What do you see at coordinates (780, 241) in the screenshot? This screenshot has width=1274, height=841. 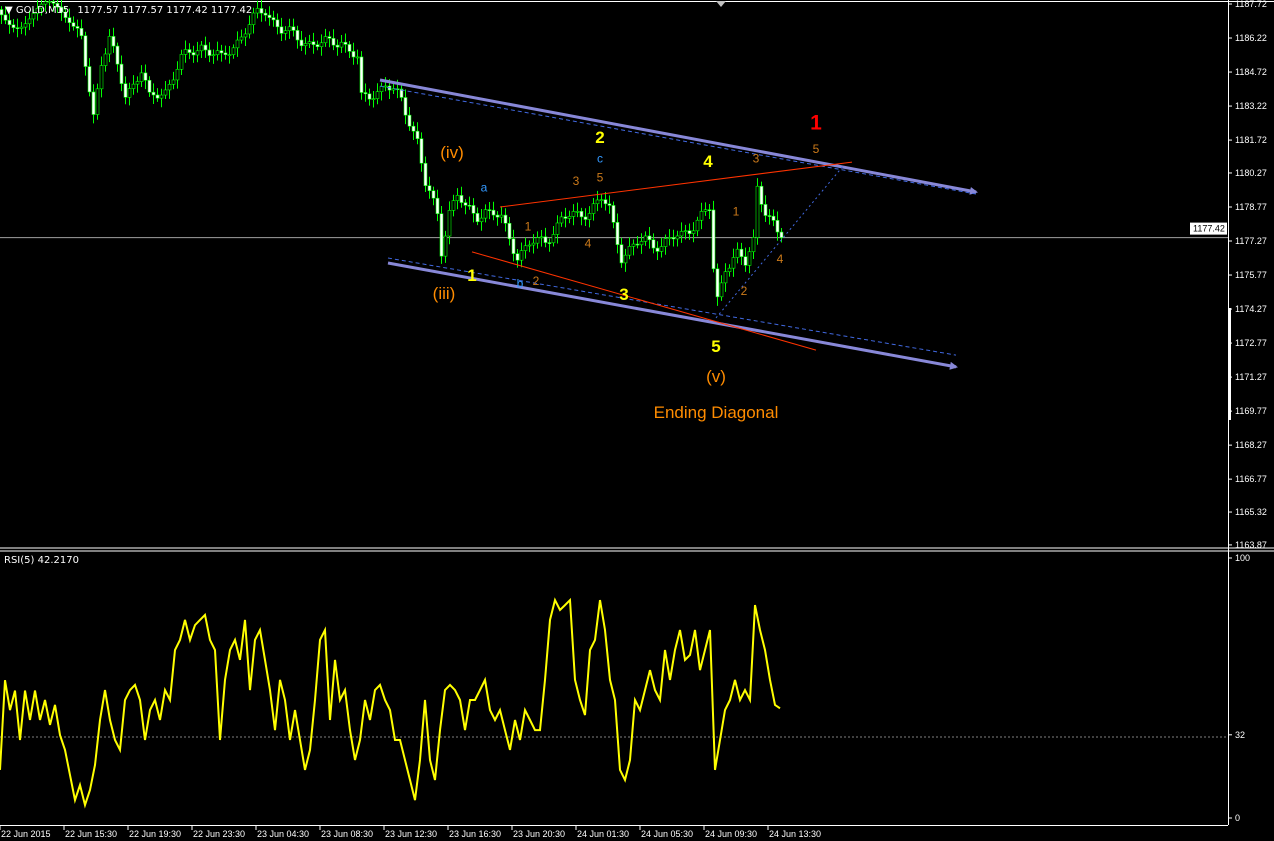 I see `trendline-wedge-dotted` at bounding box center [780, 241].